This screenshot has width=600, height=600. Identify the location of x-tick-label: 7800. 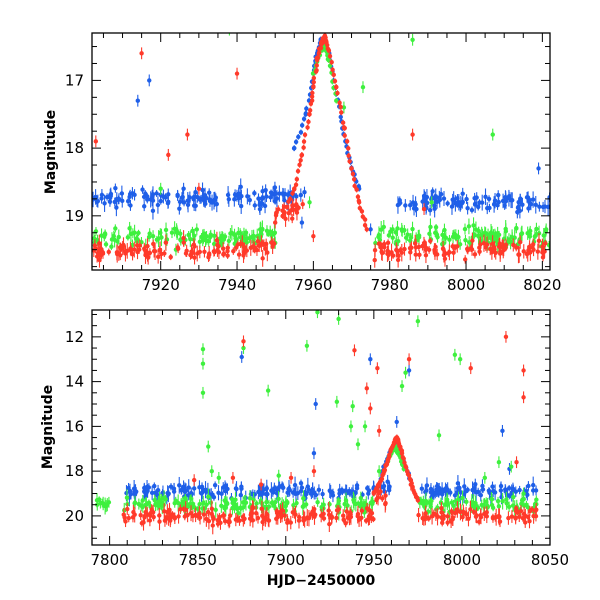
(110, 560).